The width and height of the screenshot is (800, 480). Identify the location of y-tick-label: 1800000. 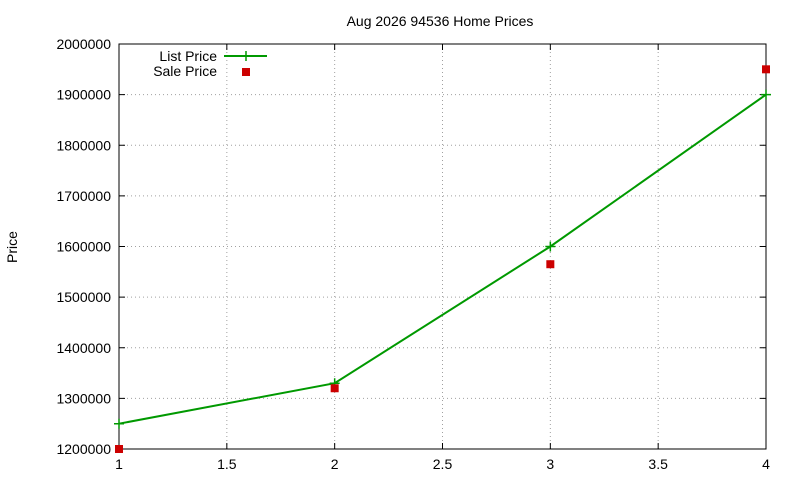
(83, 145).